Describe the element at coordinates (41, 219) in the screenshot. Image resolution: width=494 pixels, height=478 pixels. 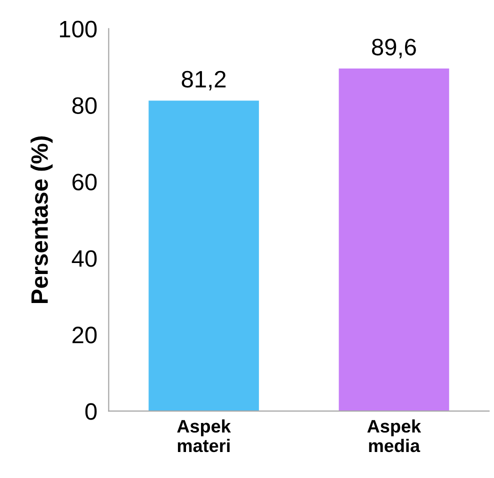
I see `y-axis-title: Persentase (%)` at that location.